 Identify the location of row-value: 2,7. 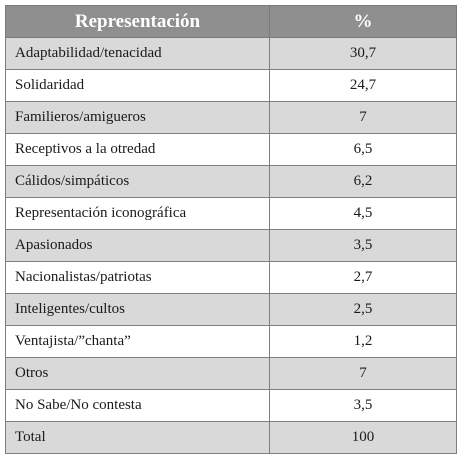
(363, 277).